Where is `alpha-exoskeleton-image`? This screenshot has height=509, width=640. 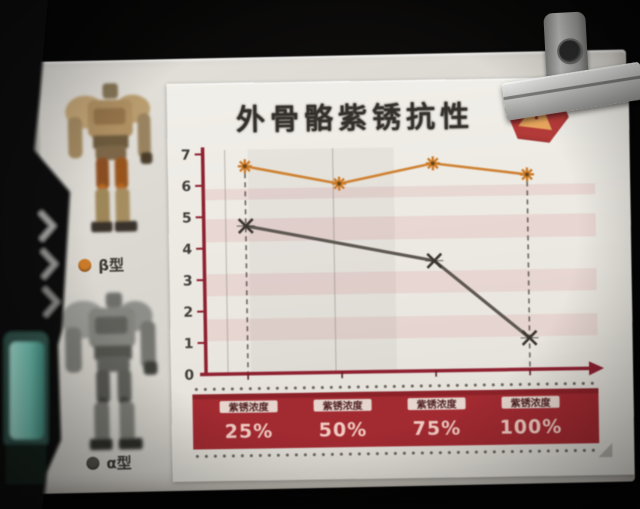
alpha-exoskeleton-image is located at coordinates (109, 371).